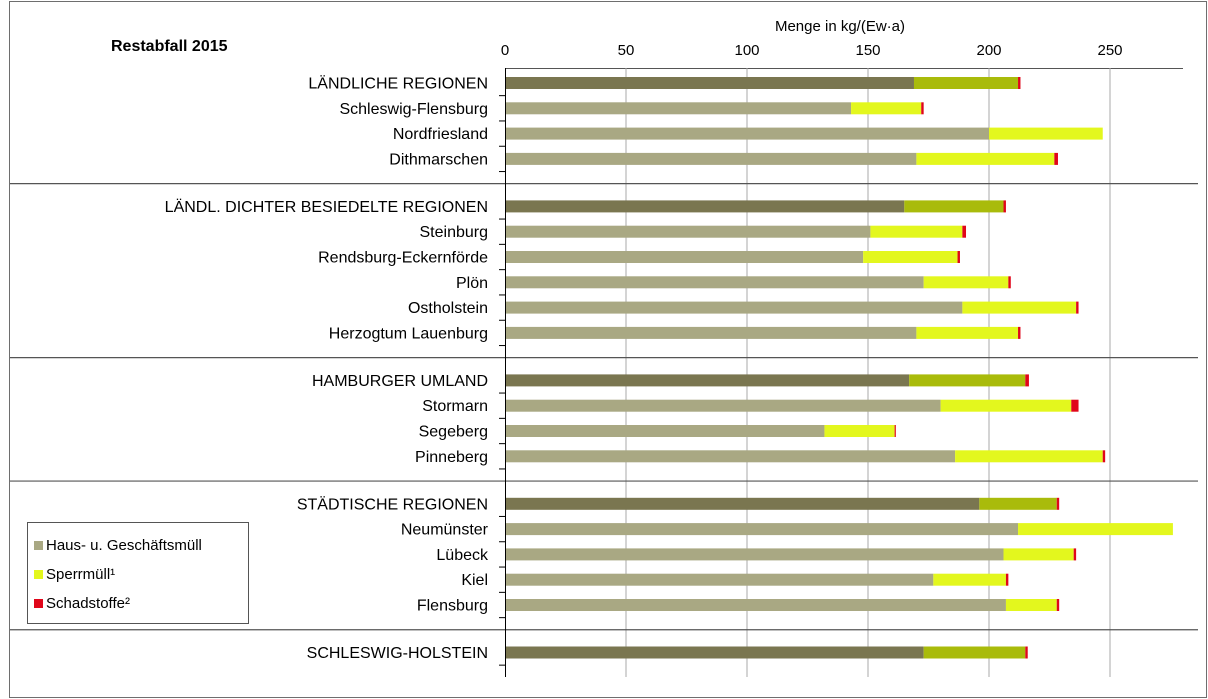  I want to click on category-label-3-1: Neumünster, so click(445, 530).